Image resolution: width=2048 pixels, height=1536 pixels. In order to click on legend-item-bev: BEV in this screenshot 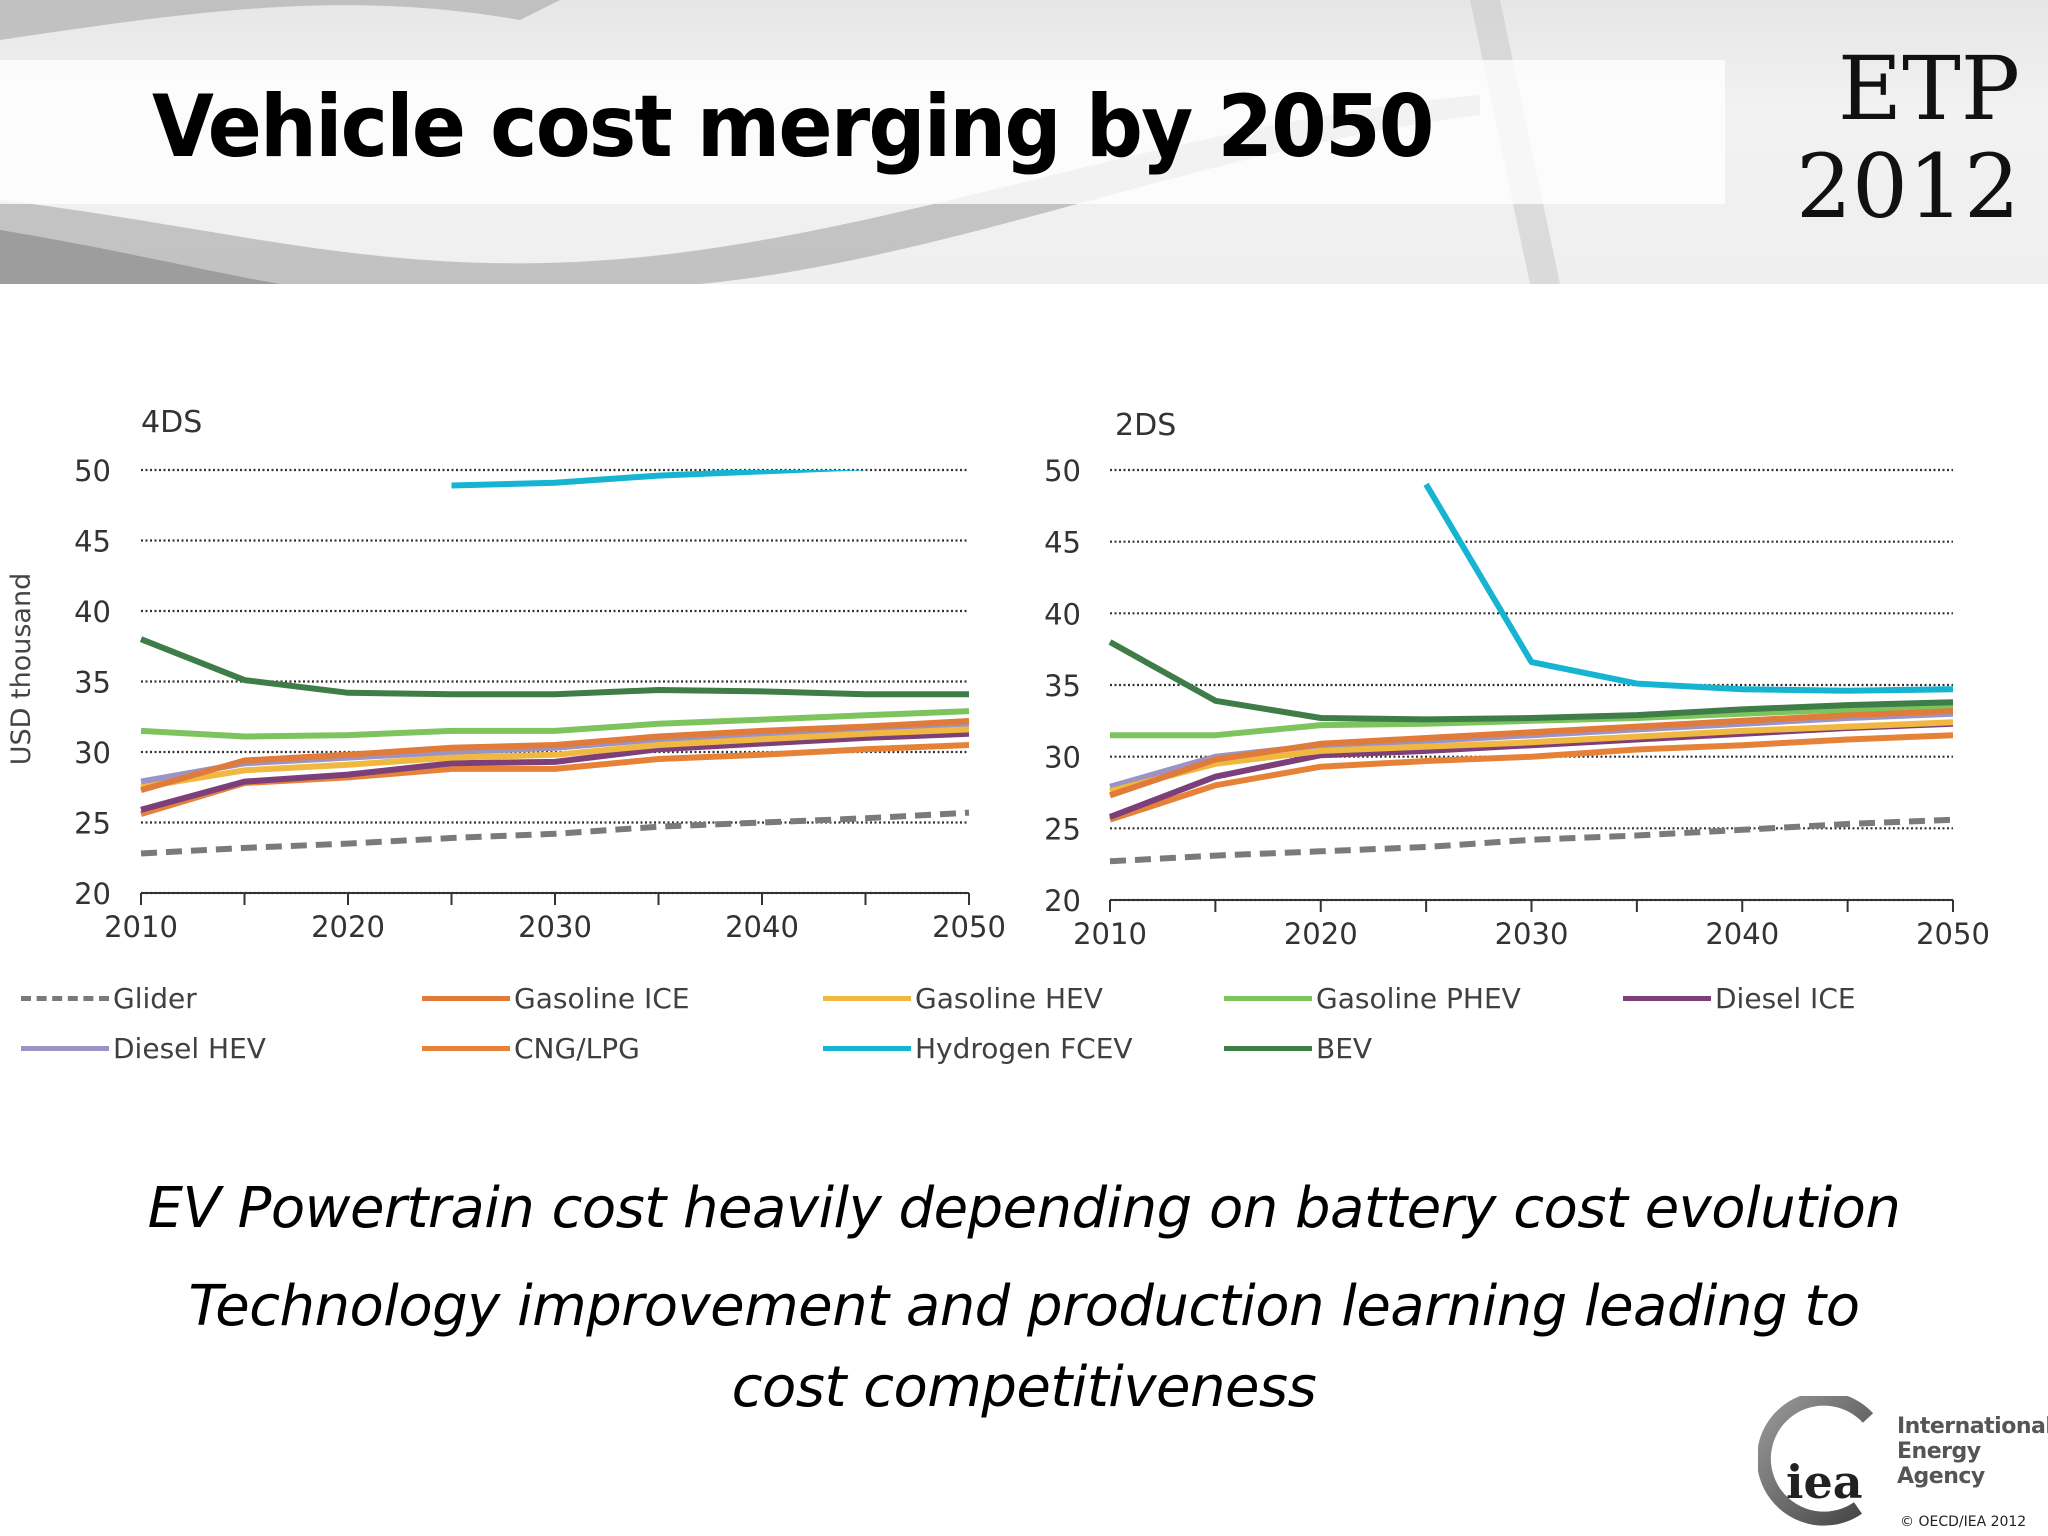, I will do `click(1298, 1048)`.